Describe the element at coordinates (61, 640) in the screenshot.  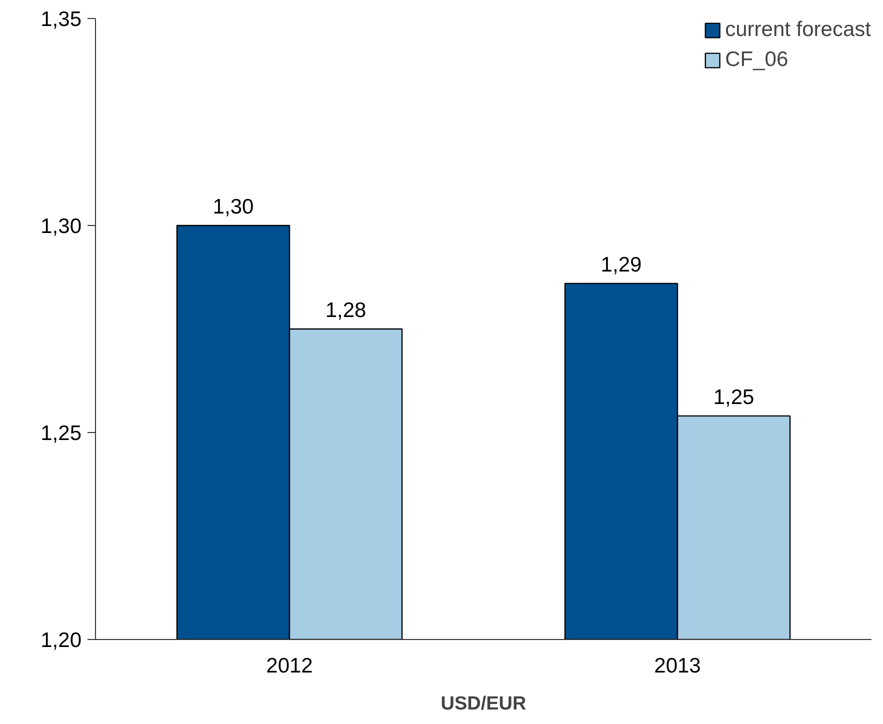
I see `y-tick-label: 1,20` at that location.